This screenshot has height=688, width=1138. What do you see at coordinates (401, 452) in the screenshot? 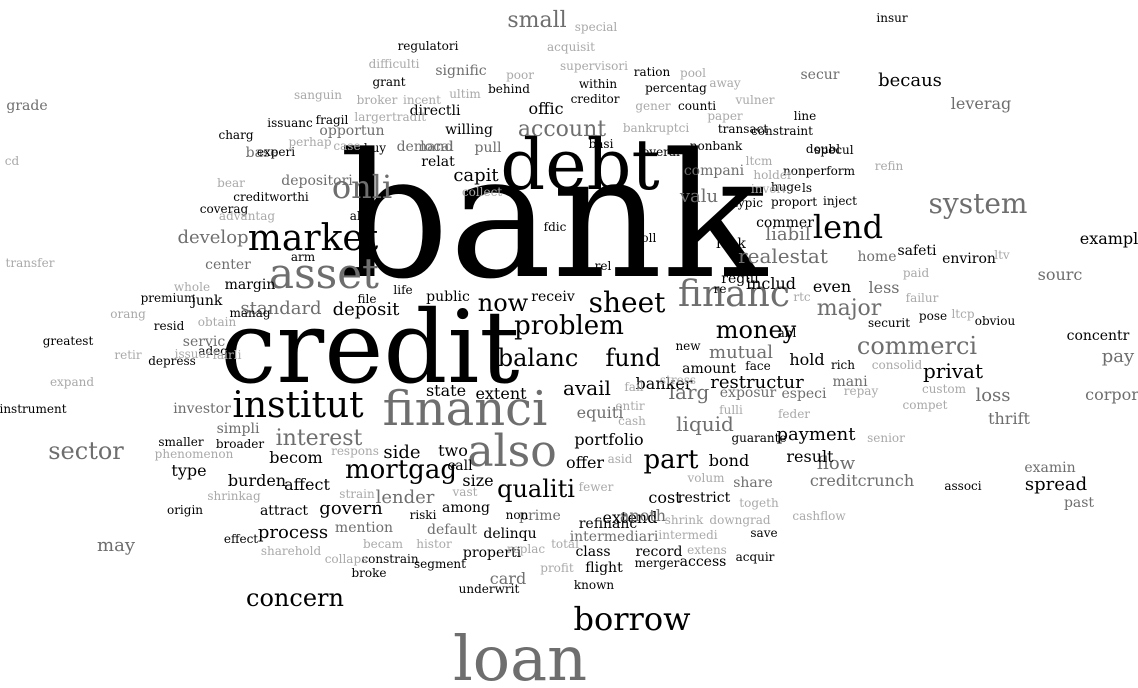
I see `word-side: side` at bounding box center [401, 452].